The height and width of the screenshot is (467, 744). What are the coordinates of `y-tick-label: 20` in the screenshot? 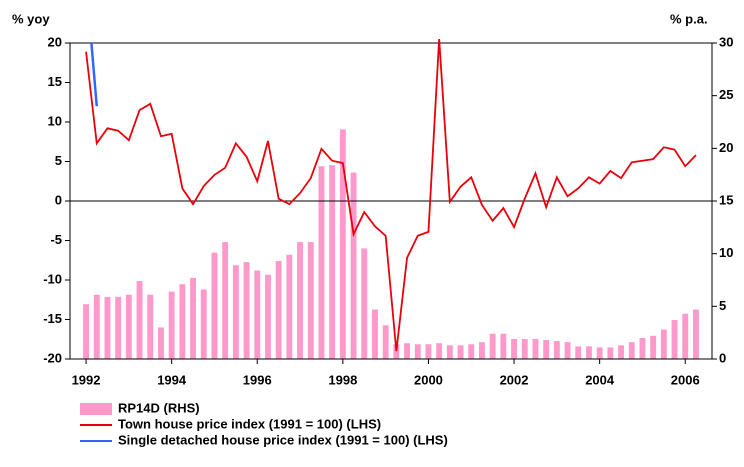 It's located at (55, 41).